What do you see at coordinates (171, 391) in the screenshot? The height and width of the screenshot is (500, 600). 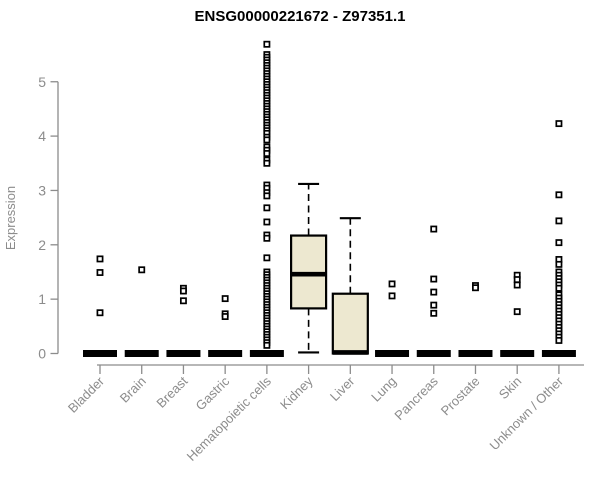 I see `x-tick-label: Breast` at bounding box center [171, 391].